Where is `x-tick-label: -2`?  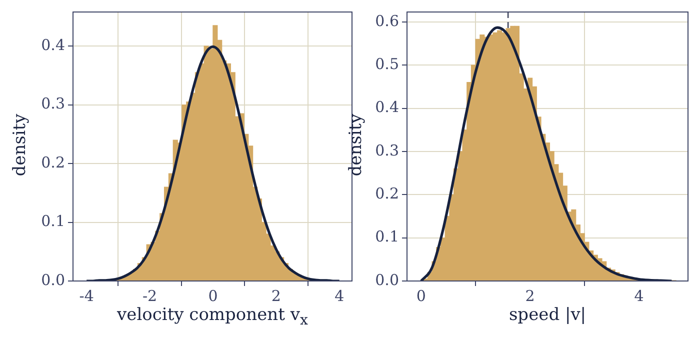
x-tick-label: -2 is located at coordinates (150, 295).